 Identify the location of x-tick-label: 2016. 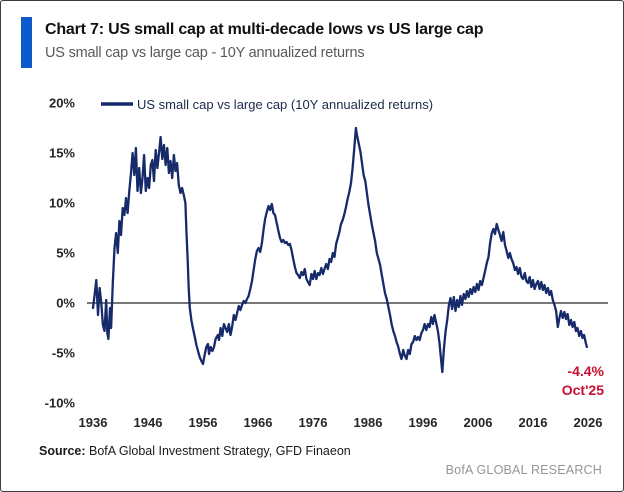
(533, 422).